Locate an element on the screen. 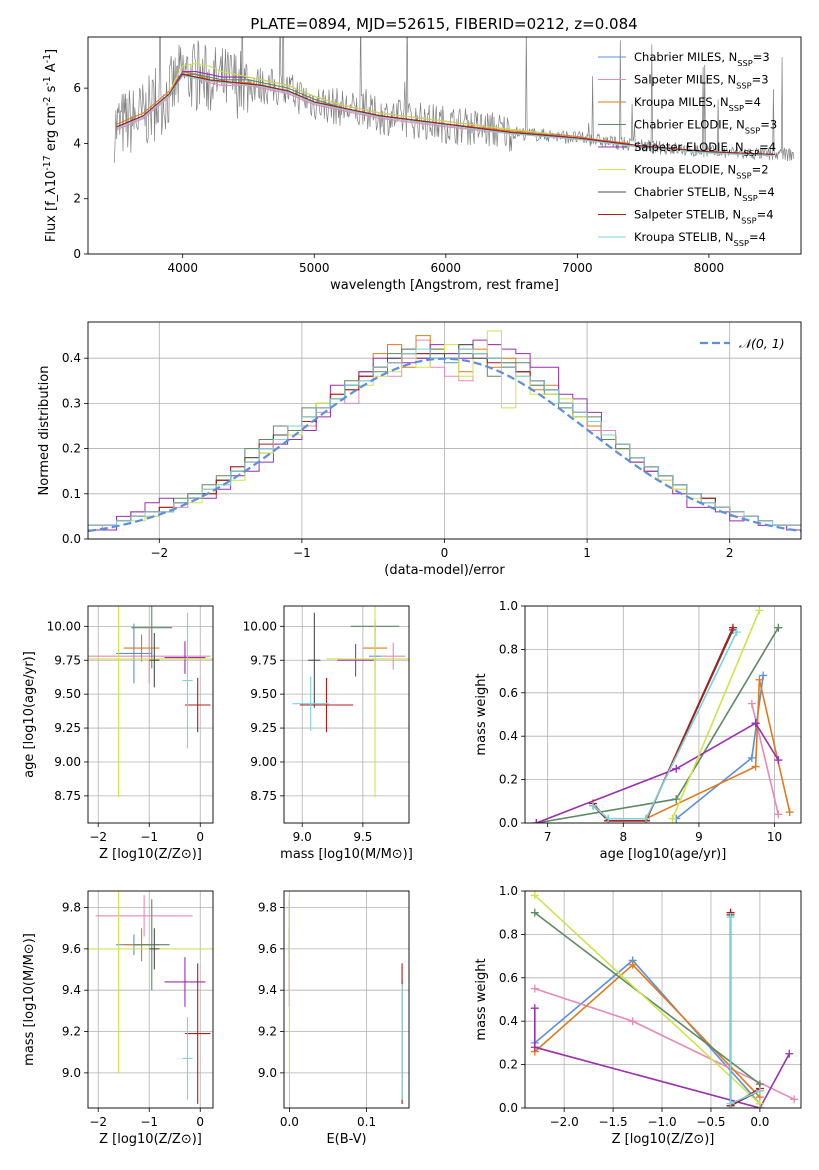  x-tick-label: 4000 is located at coordinates (182, 268).